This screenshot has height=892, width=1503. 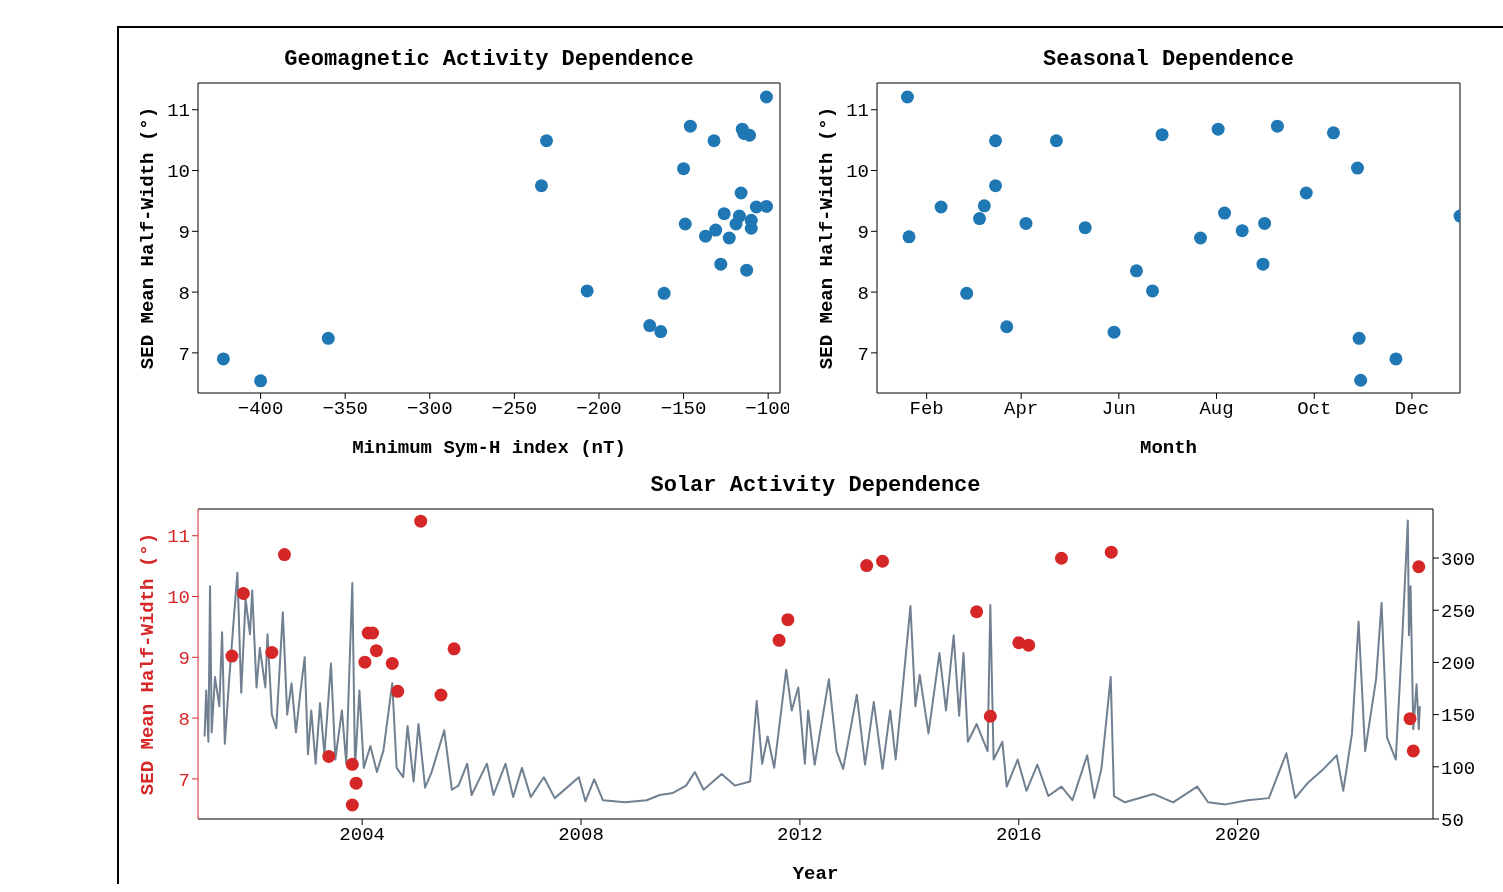 I want to click on x-tick-label: Apr, so click(x=1021, y=409).